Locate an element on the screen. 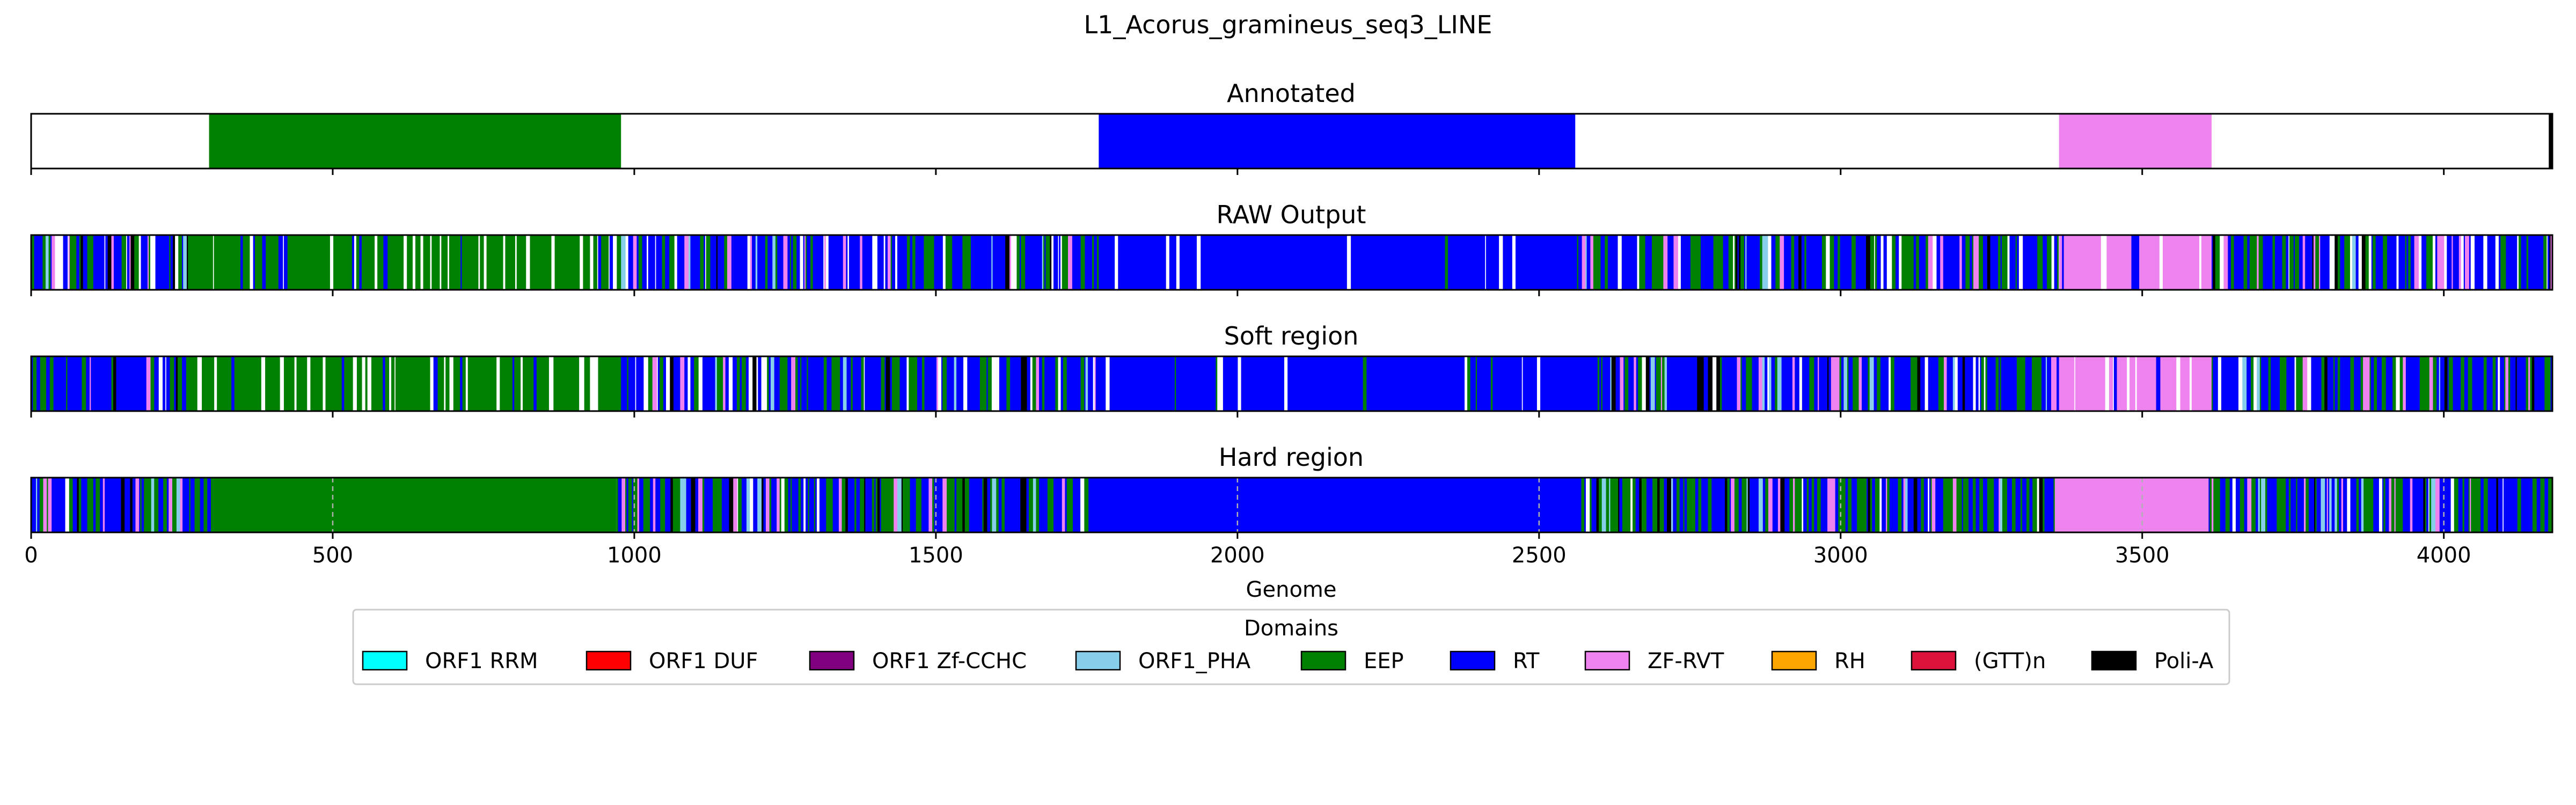  legend-item-poli-a: Poli-A is located at coordinates (2152, 661).